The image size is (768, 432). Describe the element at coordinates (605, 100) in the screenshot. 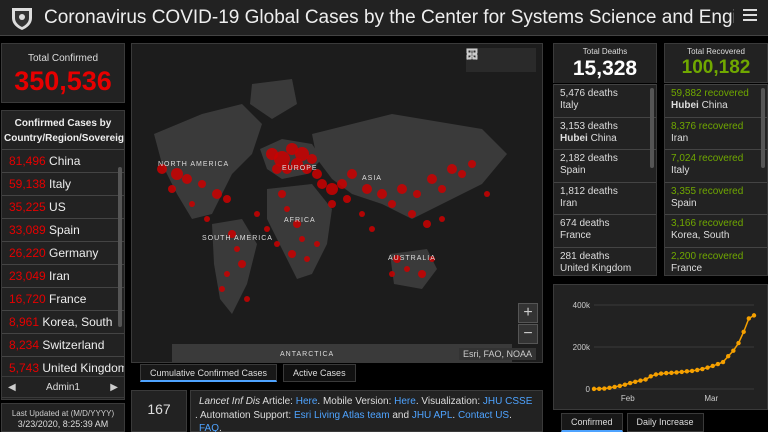

I see `deaths-row: 5,476 deaths Italy` at that location.